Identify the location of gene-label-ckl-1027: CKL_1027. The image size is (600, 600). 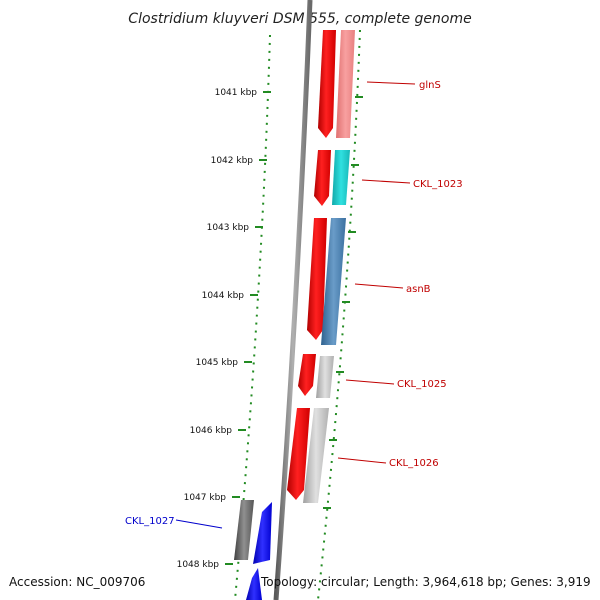
(150, 521).